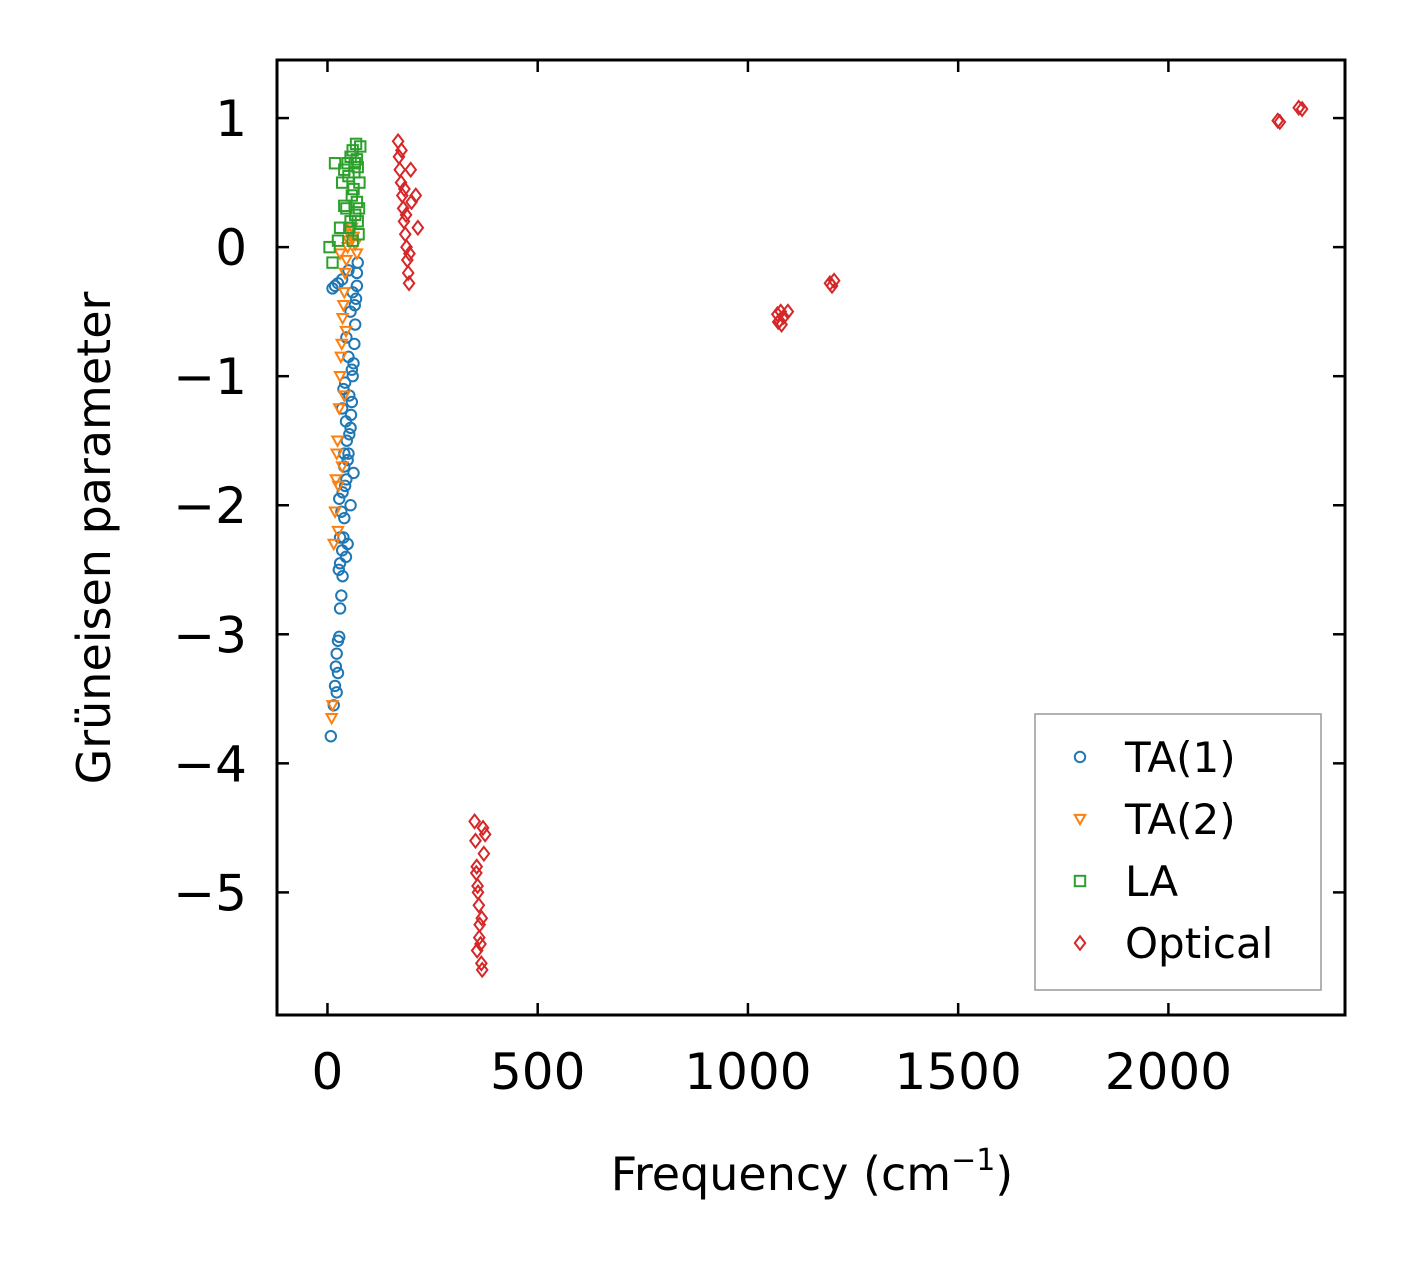  Describe the element at coordinates (1080, 757) in the screenshot. I see `legend-marker` at that location.